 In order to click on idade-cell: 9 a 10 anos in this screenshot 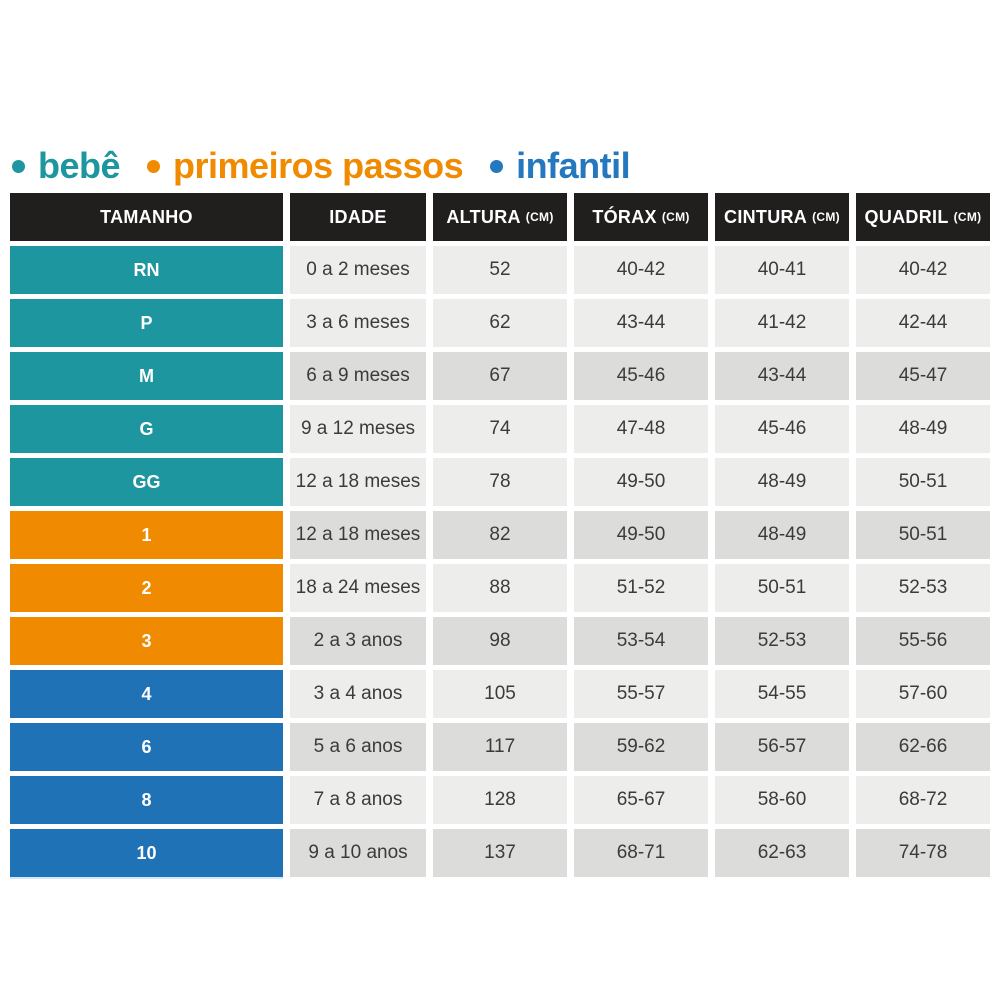, I will do `click(358, 853)`.